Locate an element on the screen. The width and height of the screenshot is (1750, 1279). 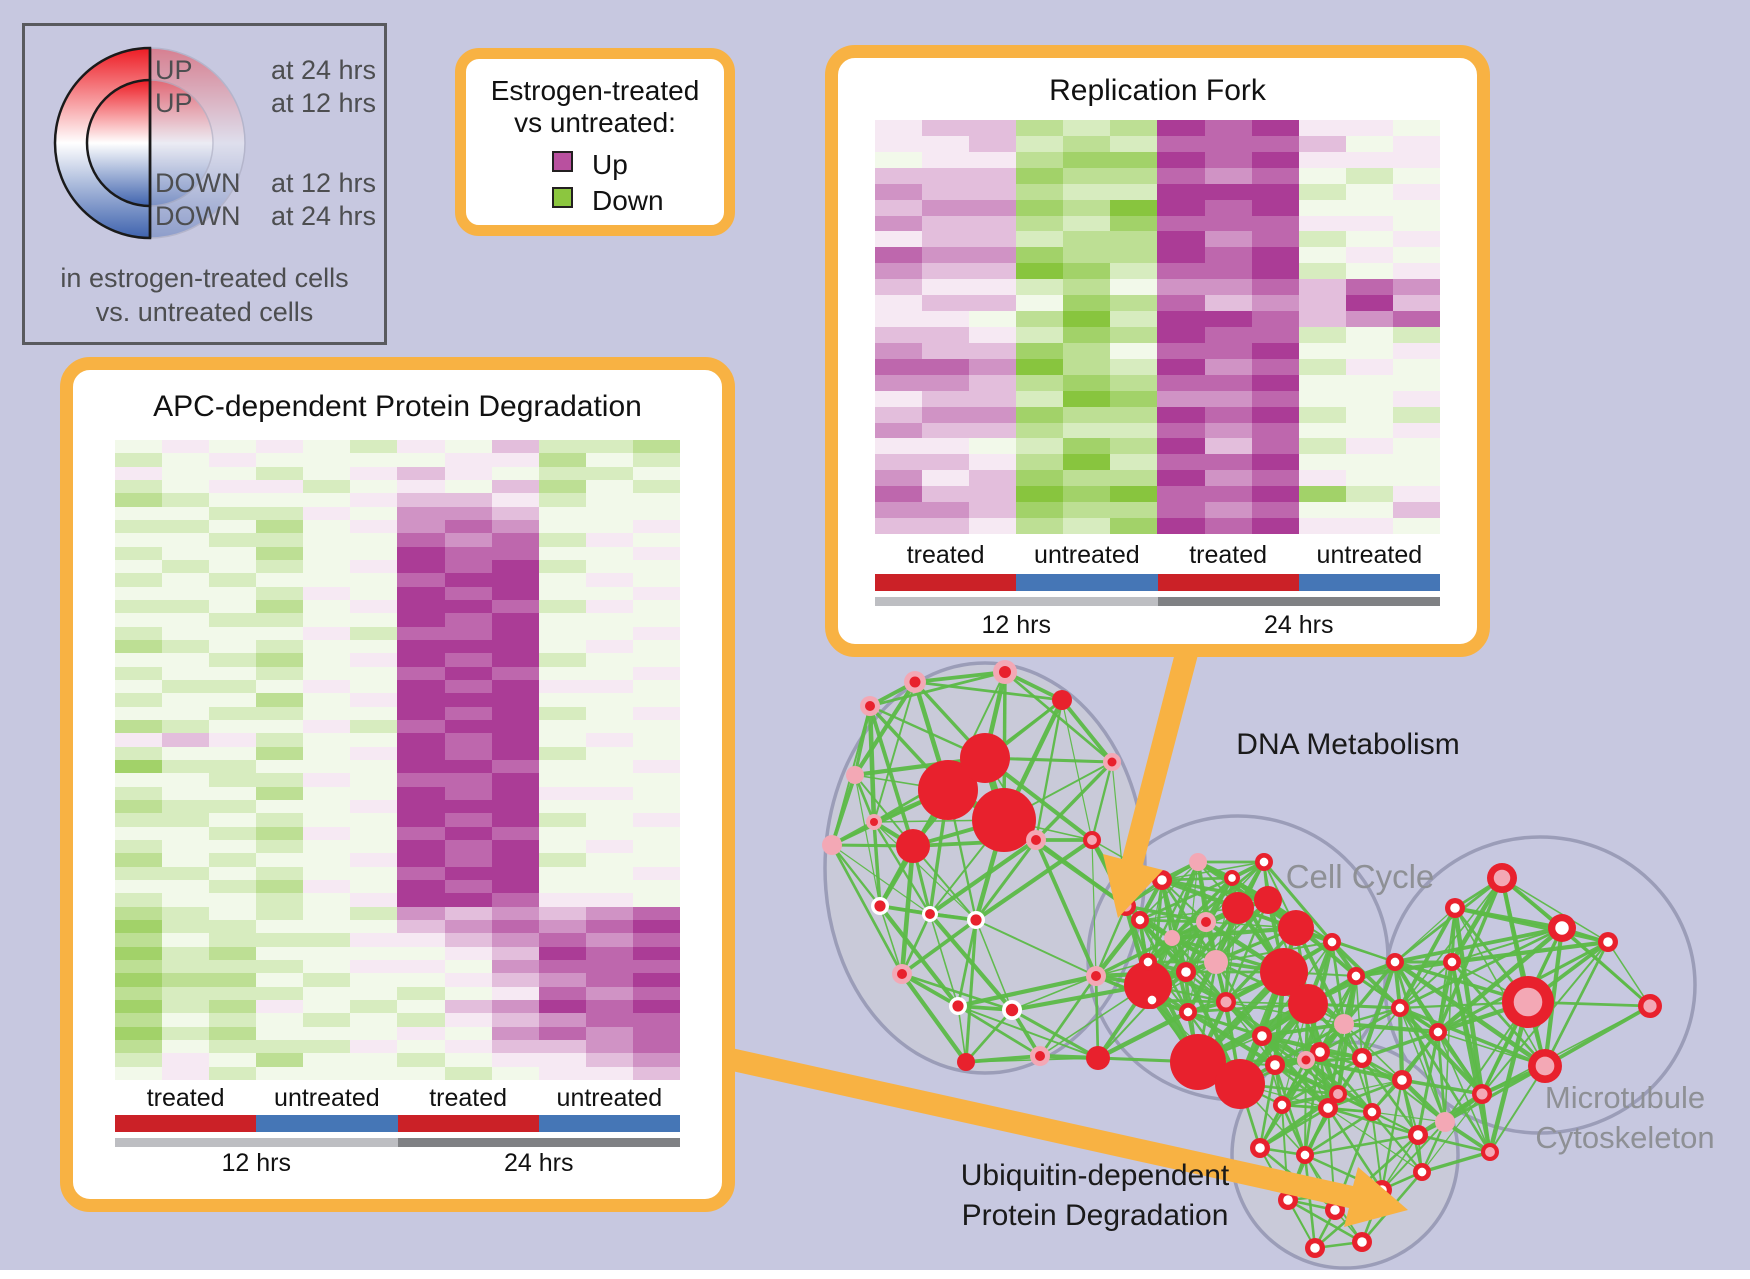
legend-row: UP at 24 hrs is located at coordinates (204, 70).